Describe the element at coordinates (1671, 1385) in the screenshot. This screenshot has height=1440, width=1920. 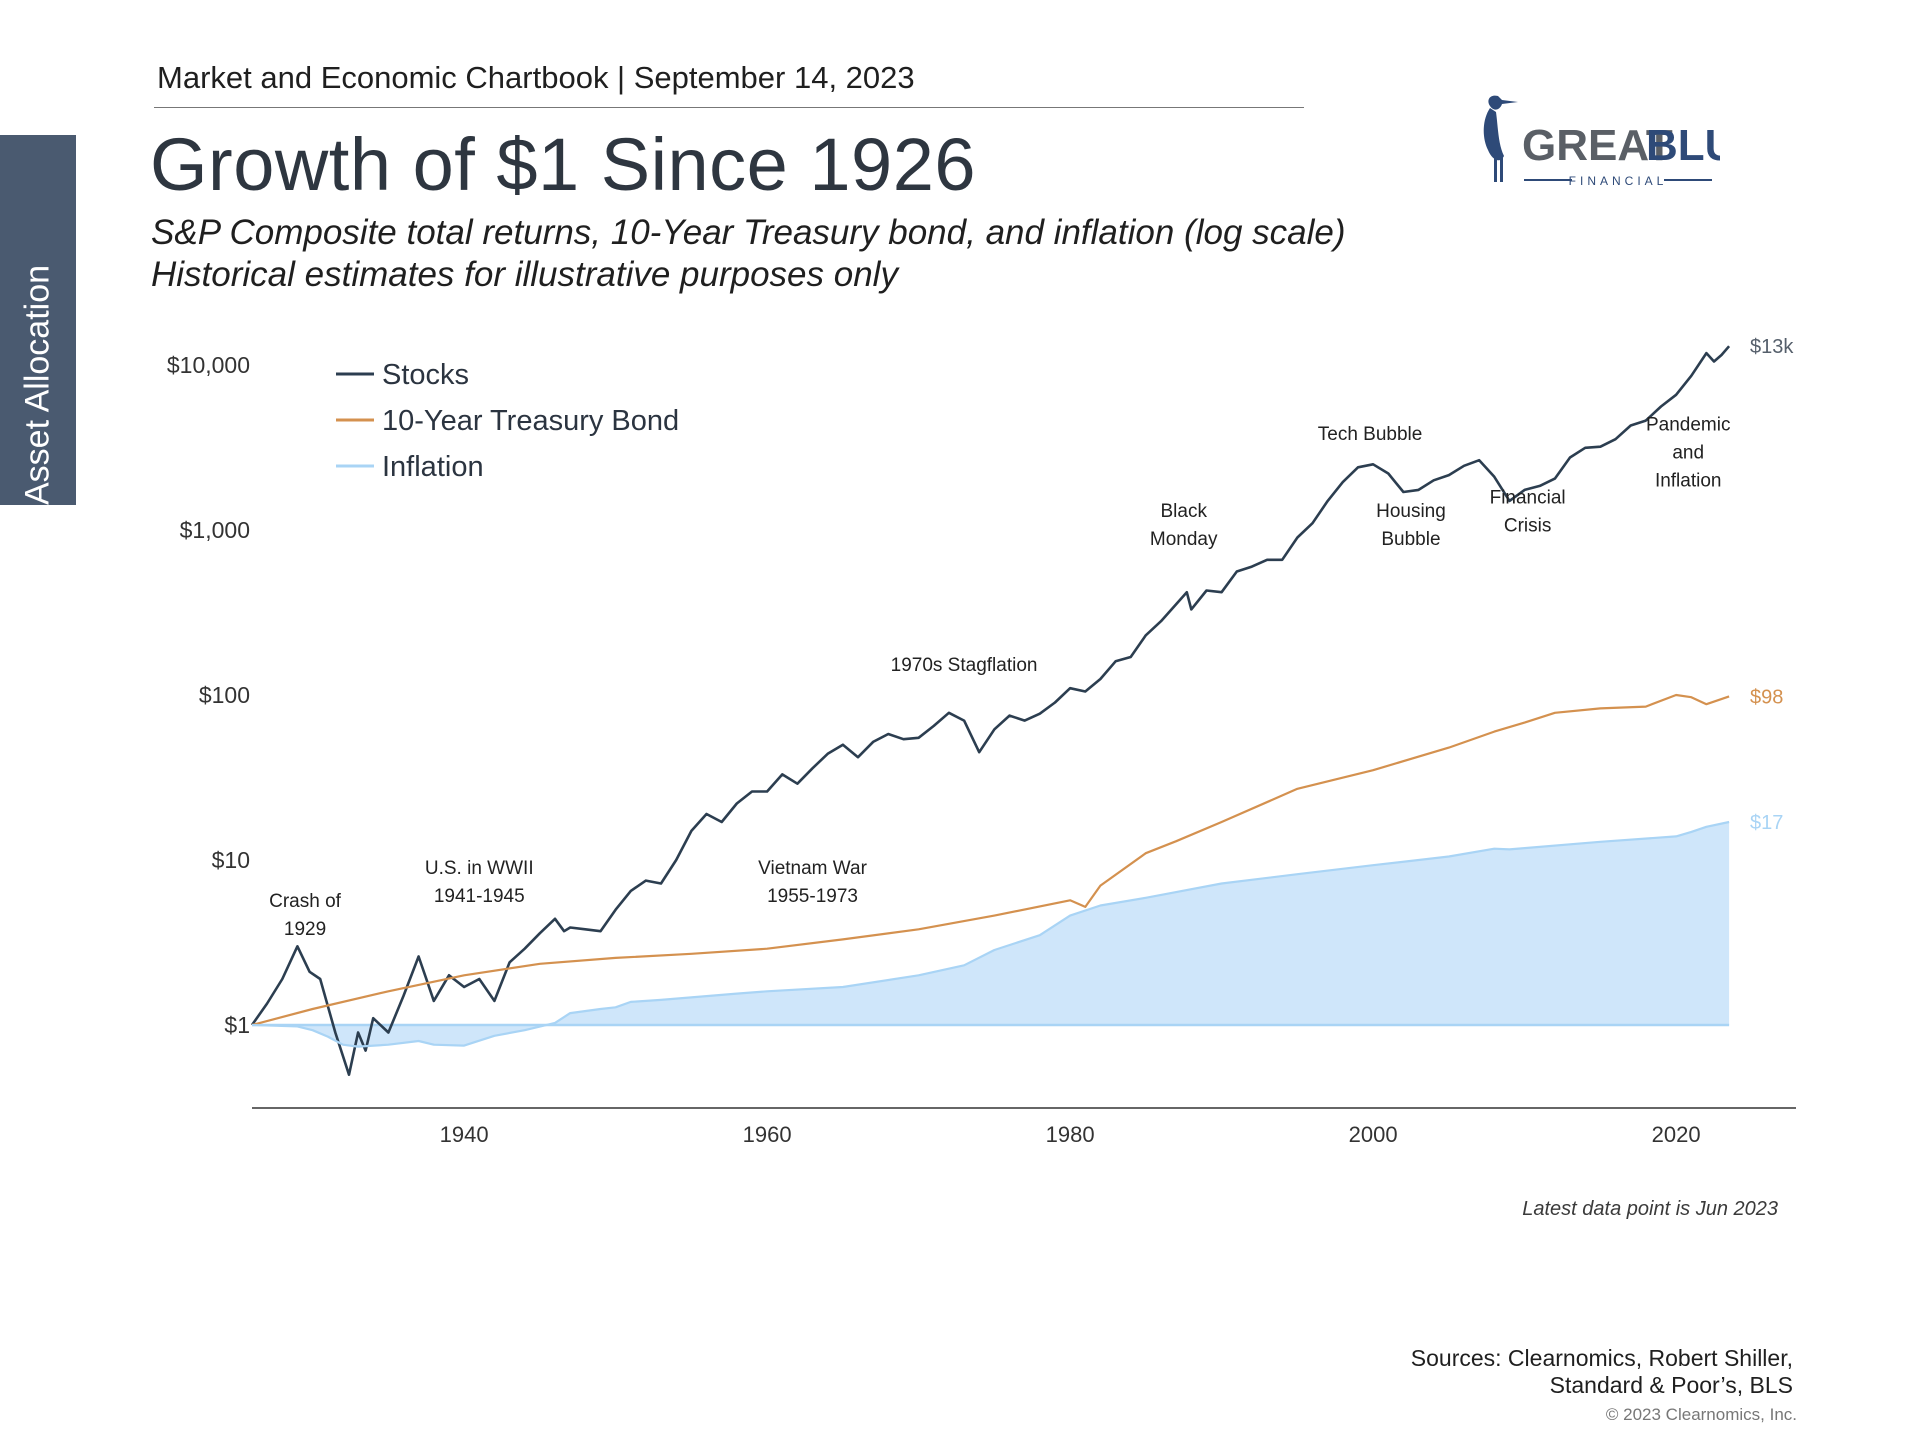
I see `sources-line2: Standard & Poor’s, BLS` at that location.